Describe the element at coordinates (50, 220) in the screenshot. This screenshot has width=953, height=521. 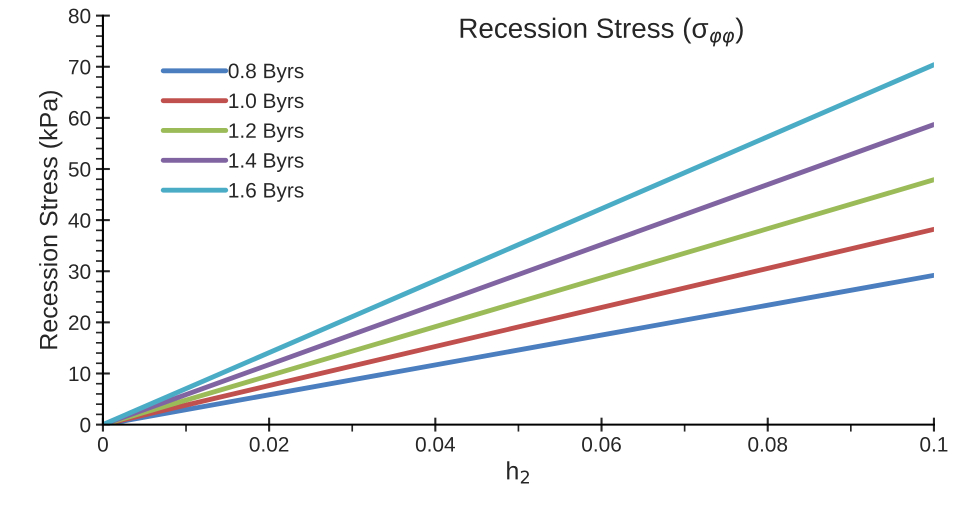
I see `y-axis-title: Recession Stress (kPa)` at that location.